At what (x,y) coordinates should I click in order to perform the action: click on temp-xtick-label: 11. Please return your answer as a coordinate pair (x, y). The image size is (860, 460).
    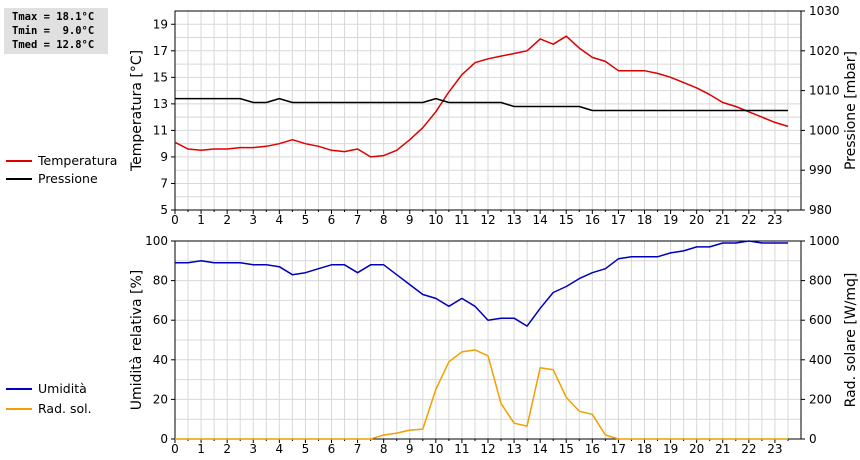
    Looking at the image, I should click on (461, 220).